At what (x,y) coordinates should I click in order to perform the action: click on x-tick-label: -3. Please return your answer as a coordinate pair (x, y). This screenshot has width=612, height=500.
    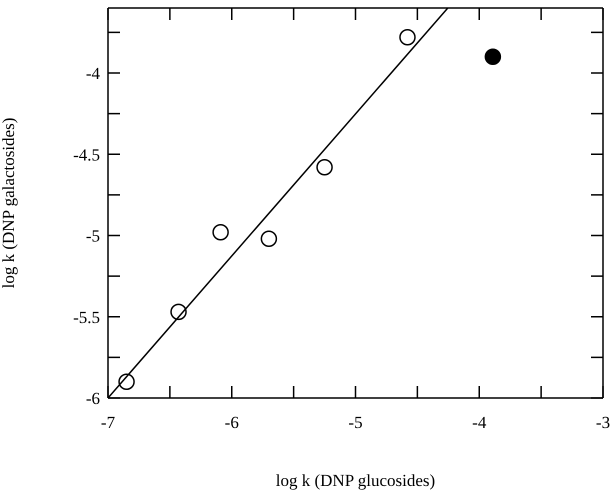
    Looking at the image, I should click on (603, 422).